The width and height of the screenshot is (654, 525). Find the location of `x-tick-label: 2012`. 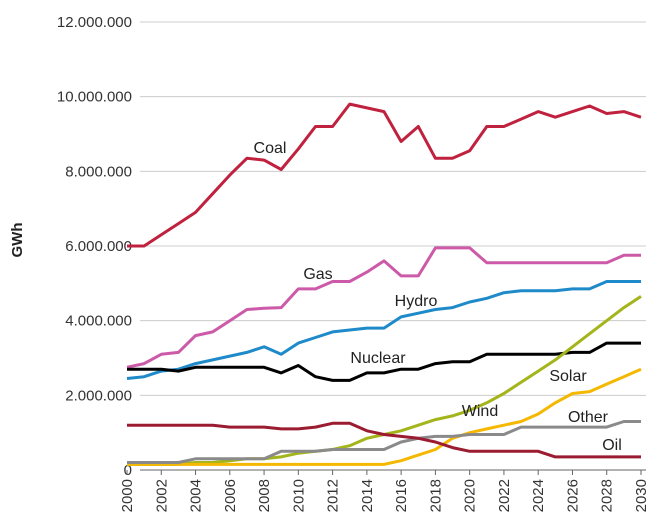

x-tick-label: 2012 is located at coordinates (333, 495).